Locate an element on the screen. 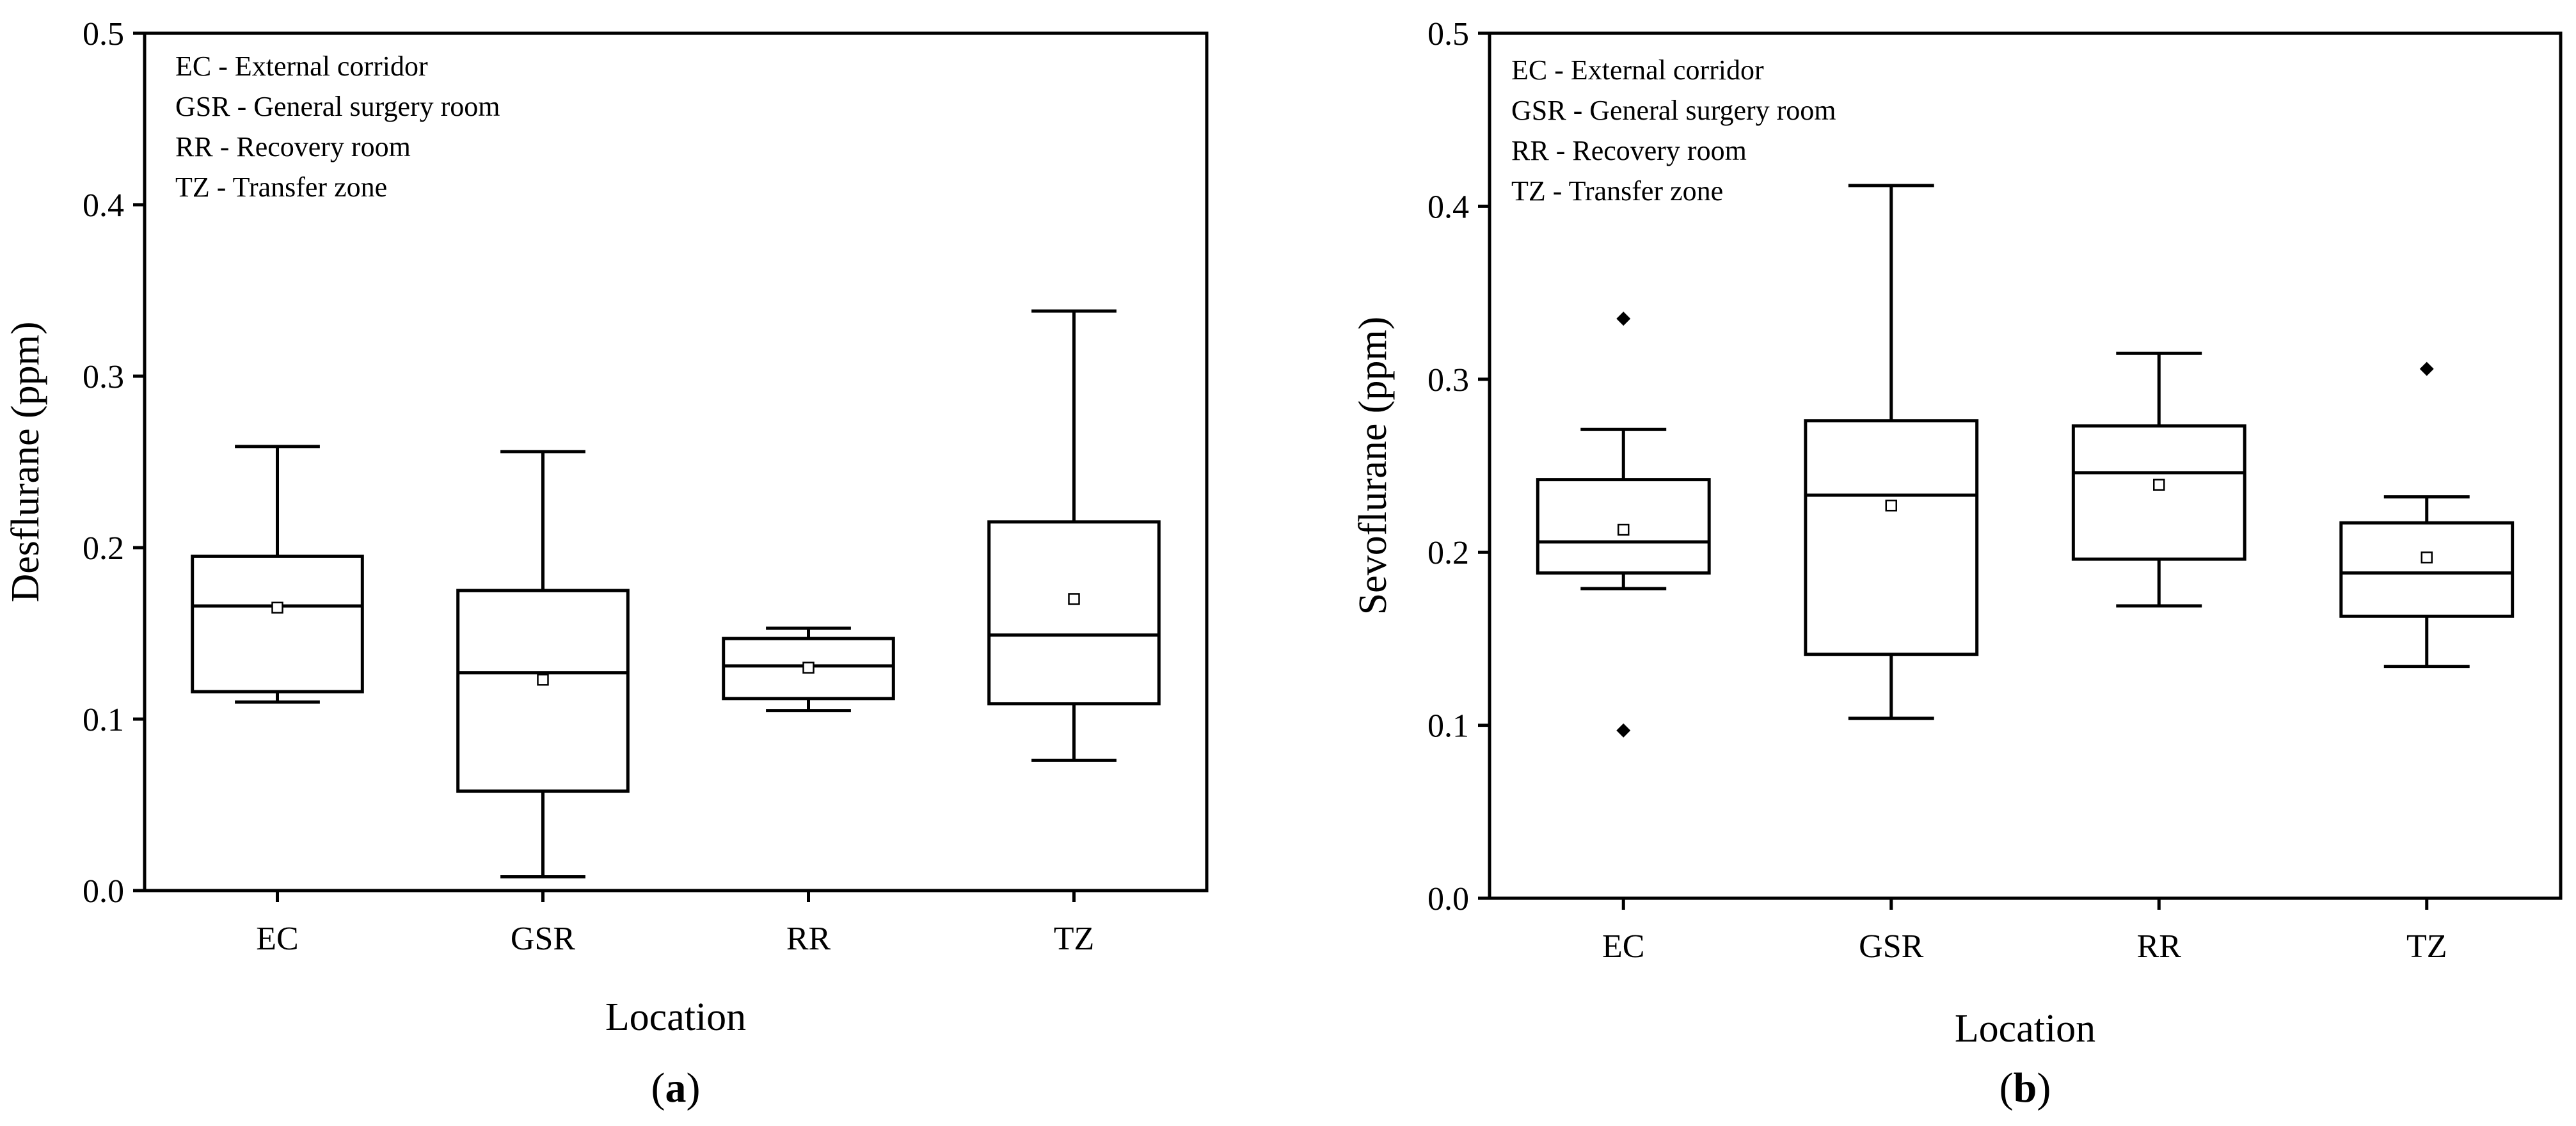  panel-label: (a) is located at coordinates (676, 1088).